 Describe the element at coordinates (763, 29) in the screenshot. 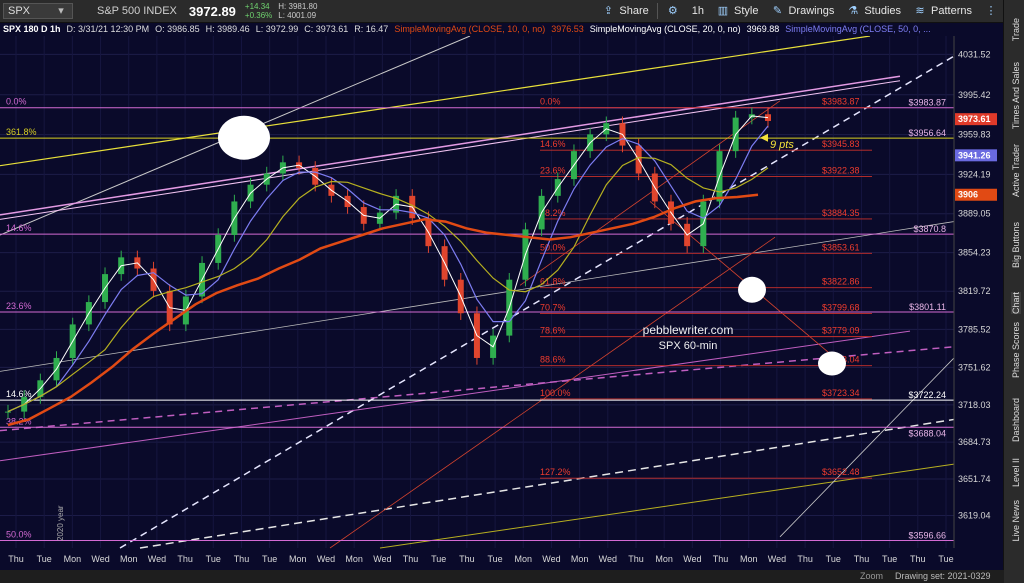

I see `info-sma20-value: 3969.88` at that location.